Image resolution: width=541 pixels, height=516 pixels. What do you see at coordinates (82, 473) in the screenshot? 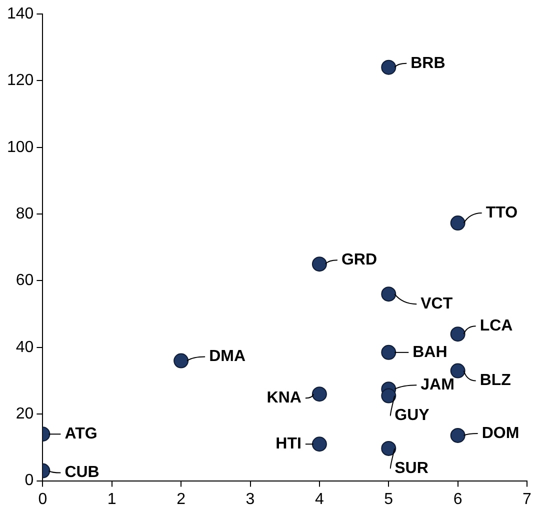
I see `annotation: CUB` at bounding box center [82, 473].